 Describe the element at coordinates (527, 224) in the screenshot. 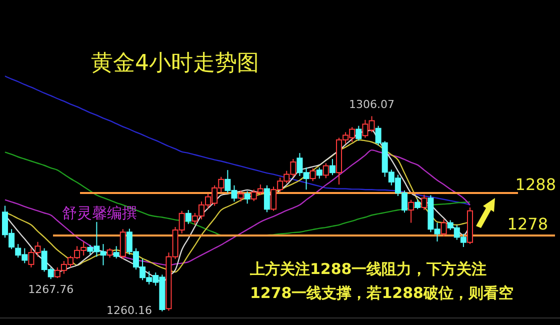

I see `ref-line-label: 1278` at that location.